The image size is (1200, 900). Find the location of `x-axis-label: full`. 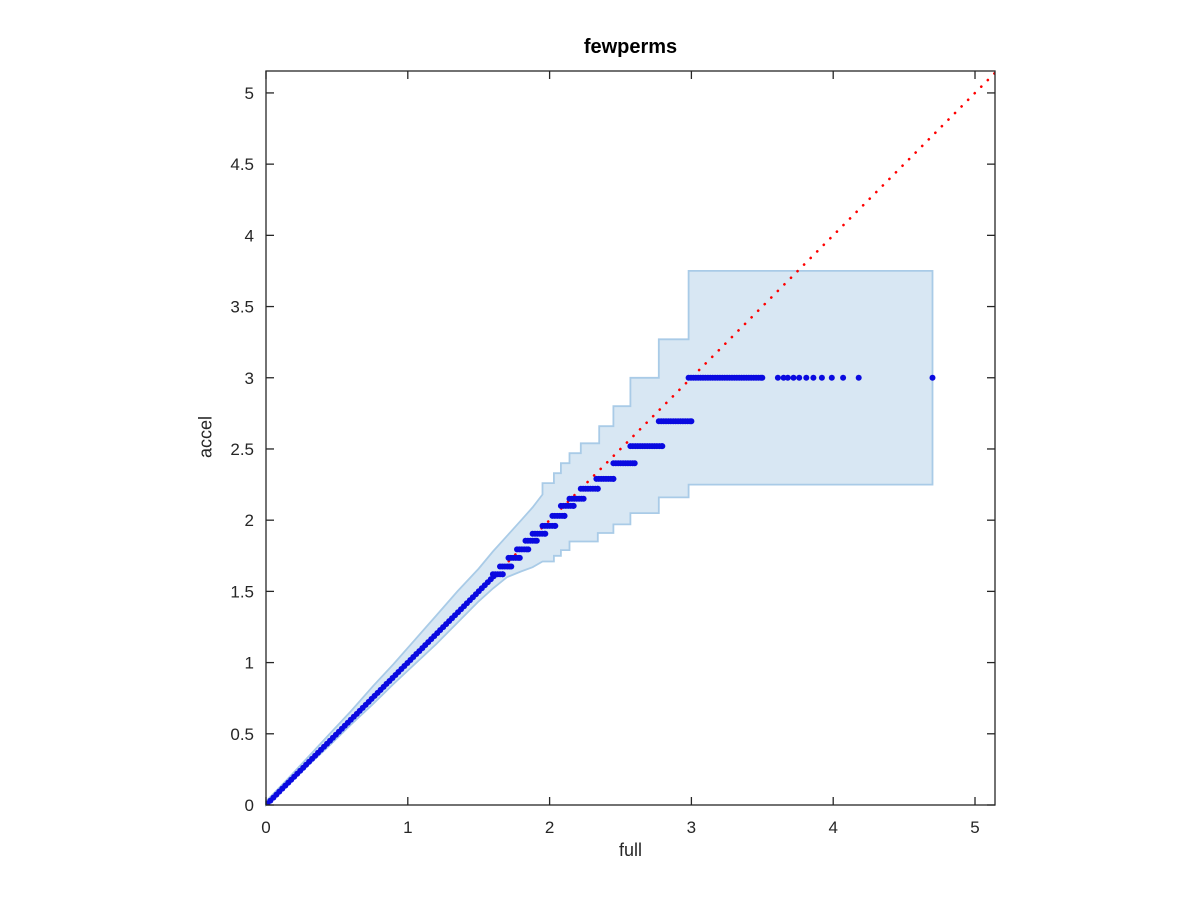

x-axis-label: full is located at coordinates (630, 850).